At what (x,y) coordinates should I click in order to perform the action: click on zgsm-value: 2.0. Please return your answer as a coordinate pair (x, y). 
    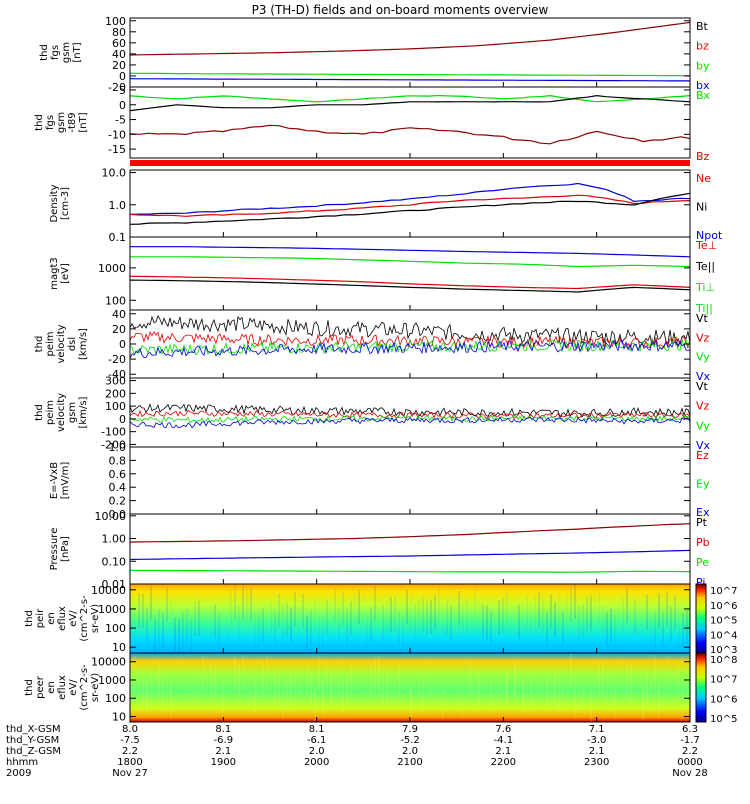
    Looking at the image, I should click on (317, 751).